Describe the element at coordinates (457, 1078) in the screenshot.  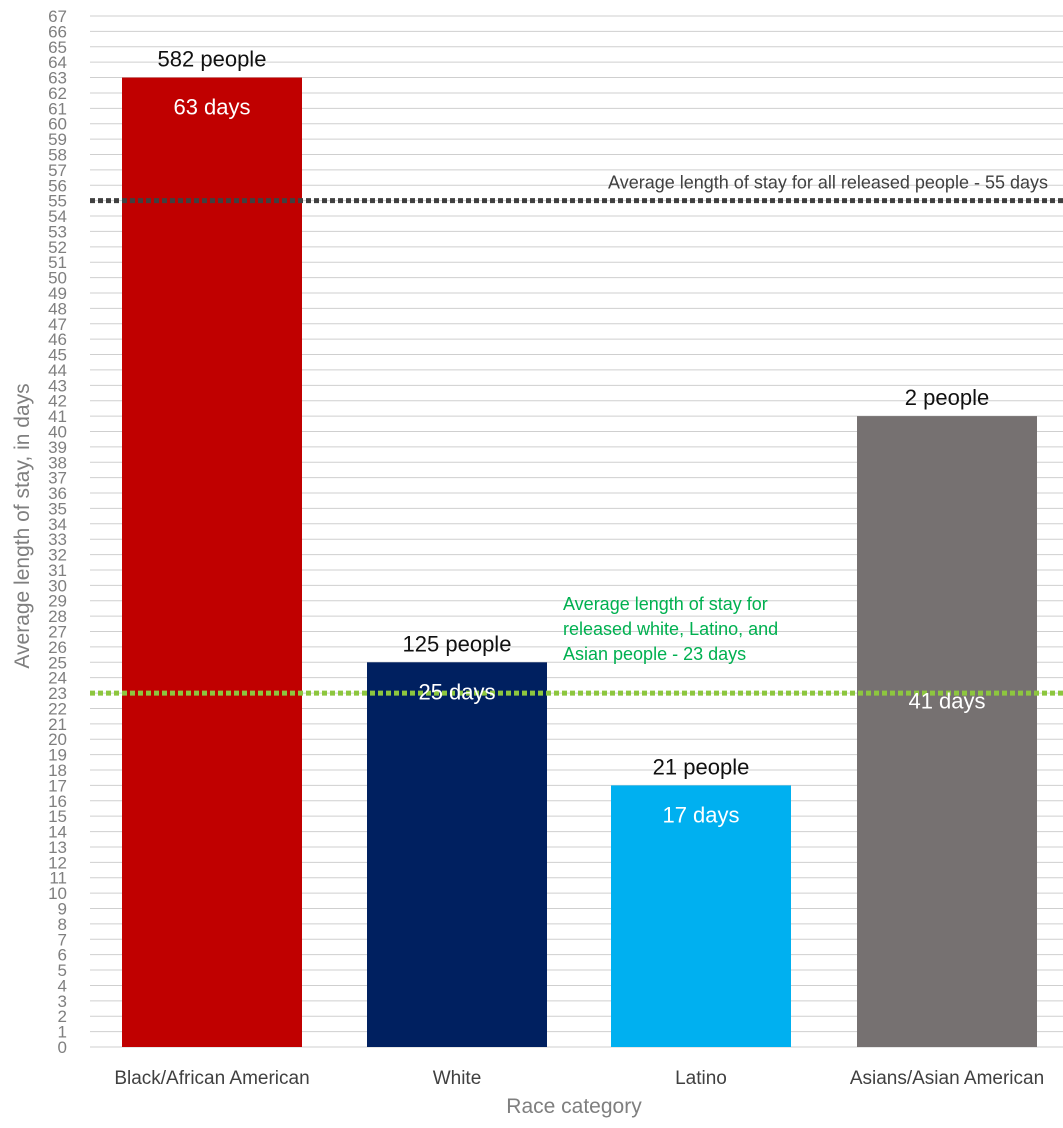
I see `category-label: White` at that location.